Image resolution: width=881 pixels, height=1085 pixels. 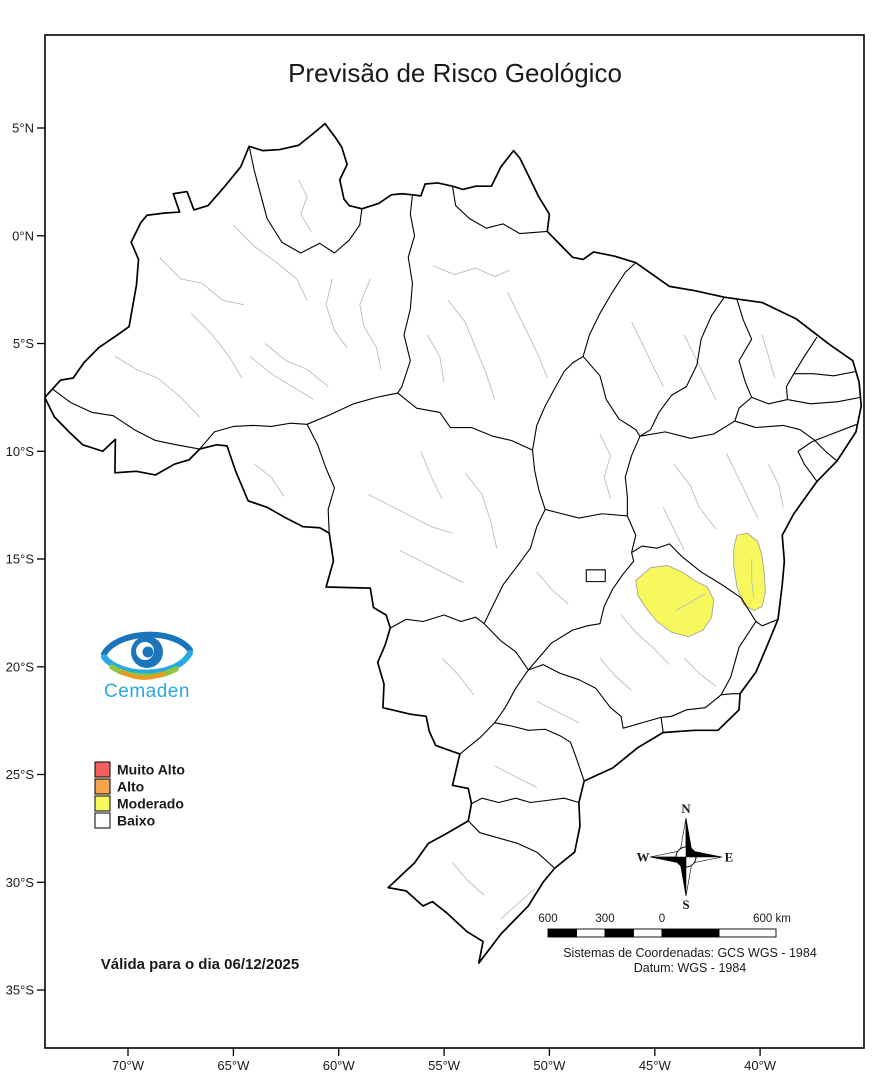 What do you see at coordinates (675, 600) in the screenshot?
I see `moderate-risk-region-inland` at bounding box center [675, 600].